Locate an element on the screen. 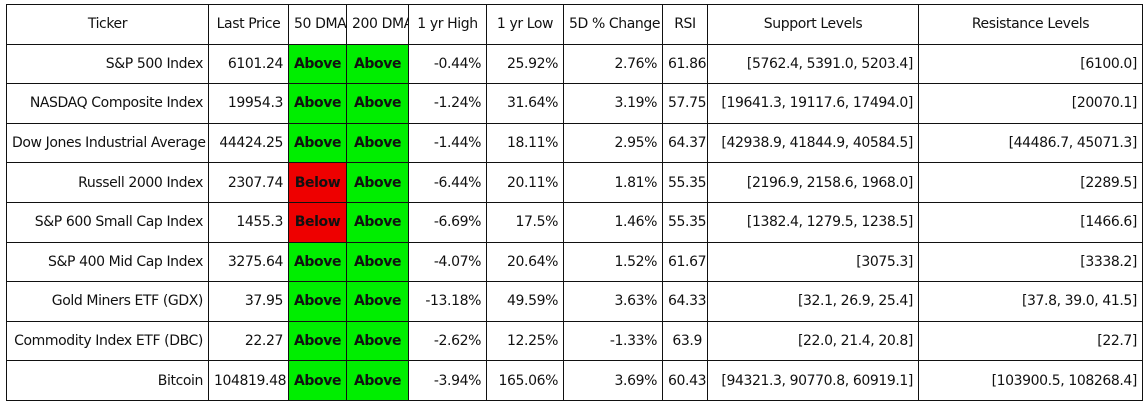  header-1yr-high: 1 yr High is located at coordinates (447, 24).